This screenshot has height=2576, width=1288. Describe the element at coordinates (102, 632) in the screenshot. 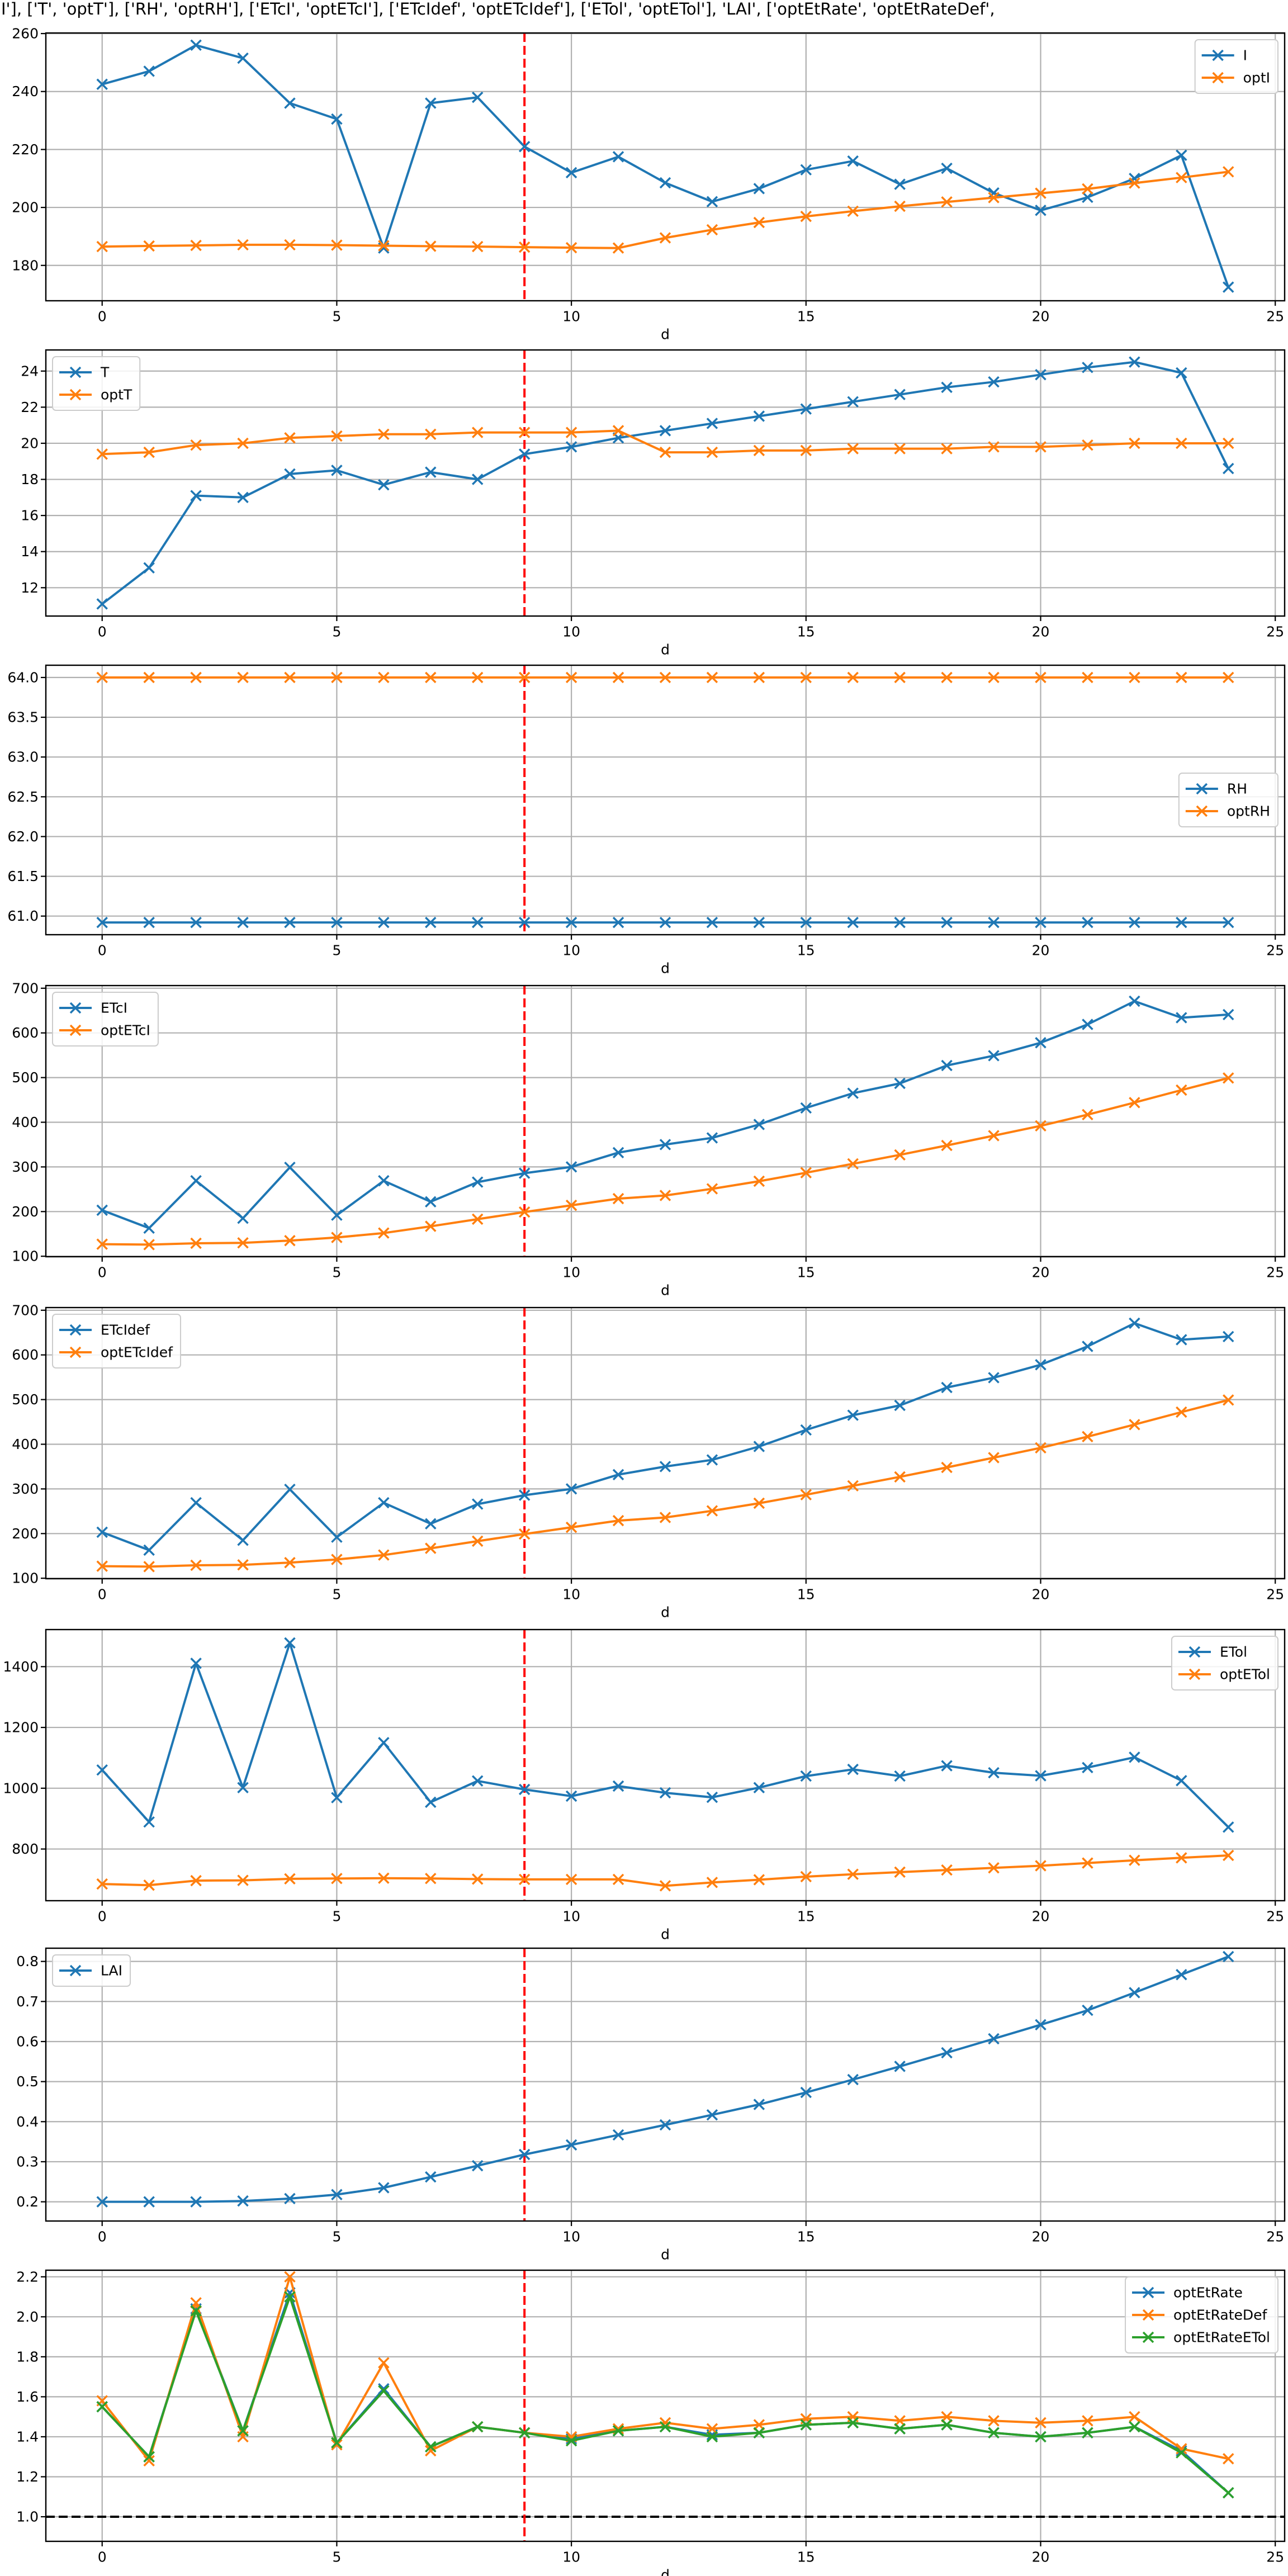

I see `x-tick-label: 0` at that location.